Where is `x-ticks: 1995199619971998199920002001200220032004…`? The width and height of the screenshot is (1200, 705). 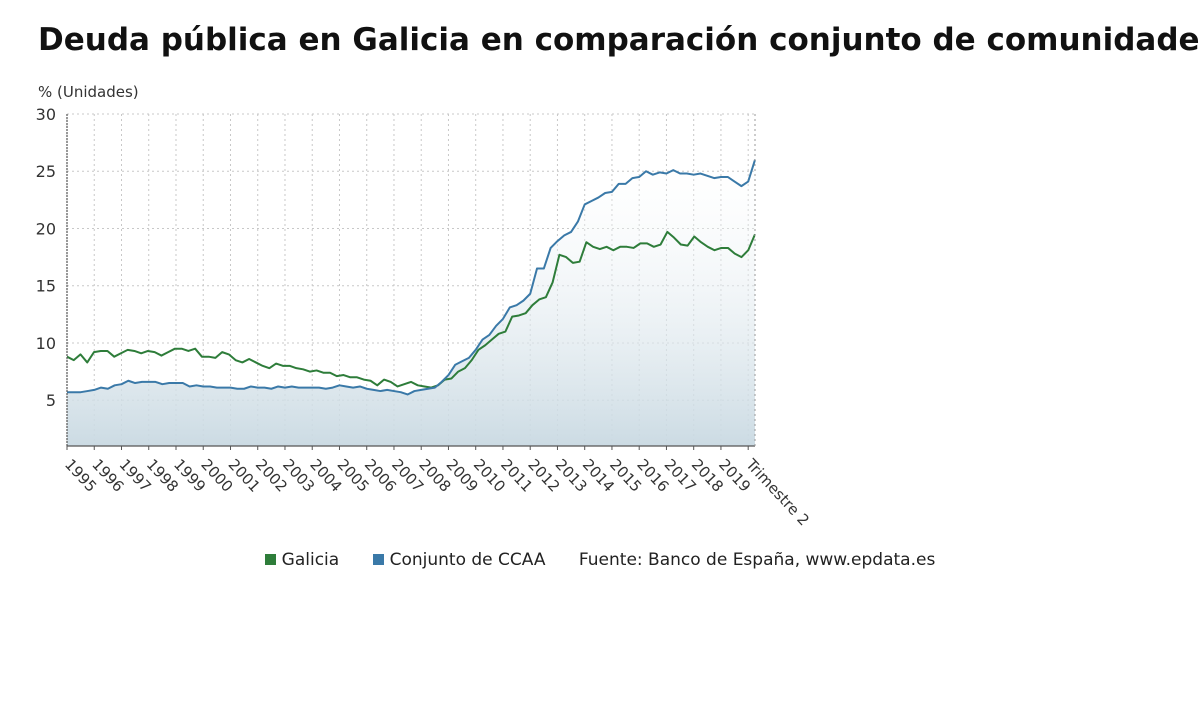
x-ticks: 1995199619971998199920002001200220032004… is located at coordinates (437, 487).